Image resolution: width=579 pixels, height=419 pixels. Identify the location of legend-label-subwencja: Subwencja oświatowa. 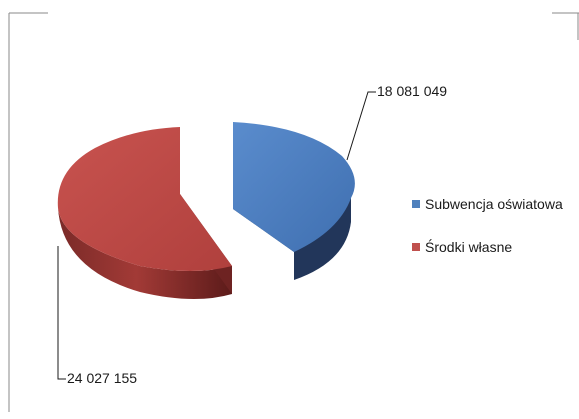
(494, 204).